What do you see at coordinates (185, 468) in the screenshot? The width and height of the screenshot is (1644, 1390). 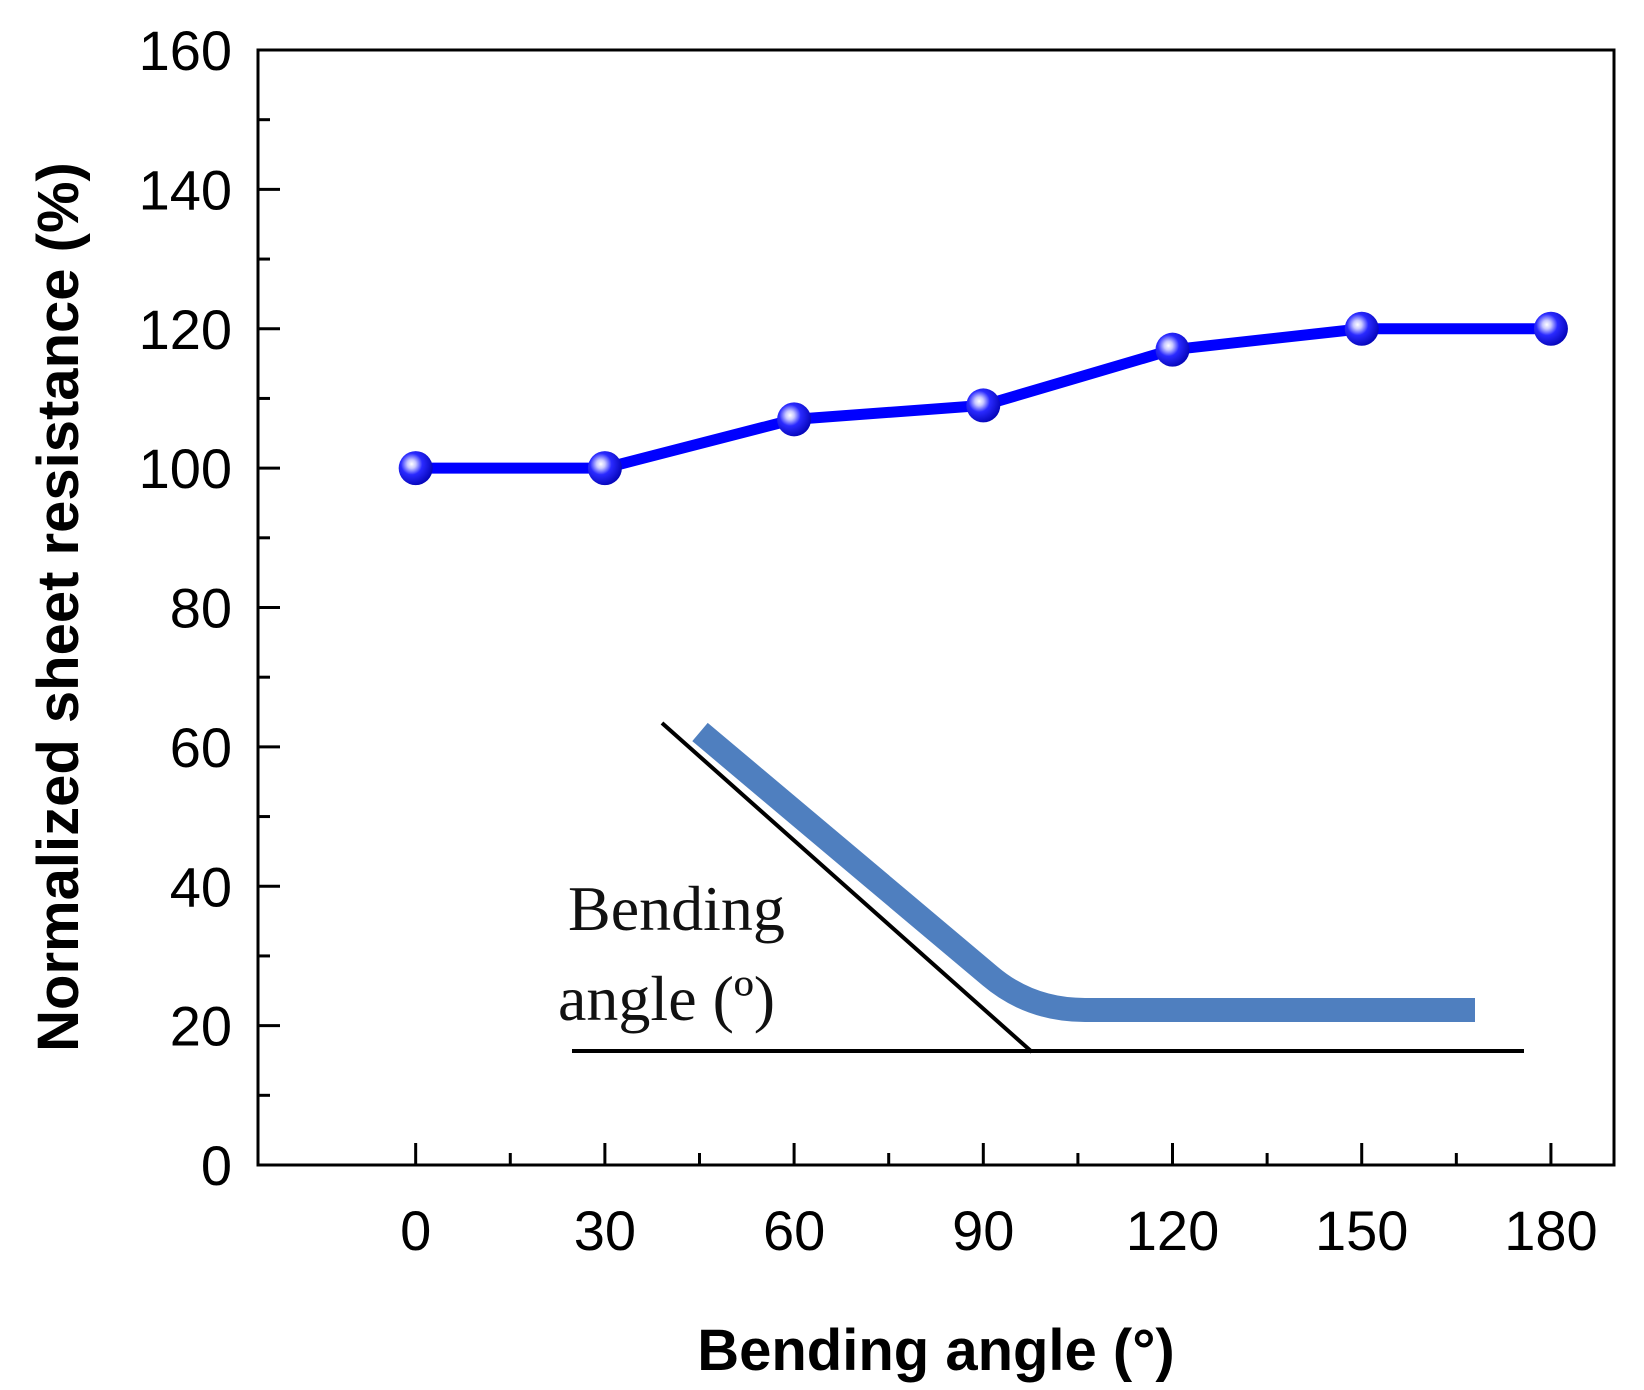 I see `y-tick-label: 100` at bounding box center [185, 468].